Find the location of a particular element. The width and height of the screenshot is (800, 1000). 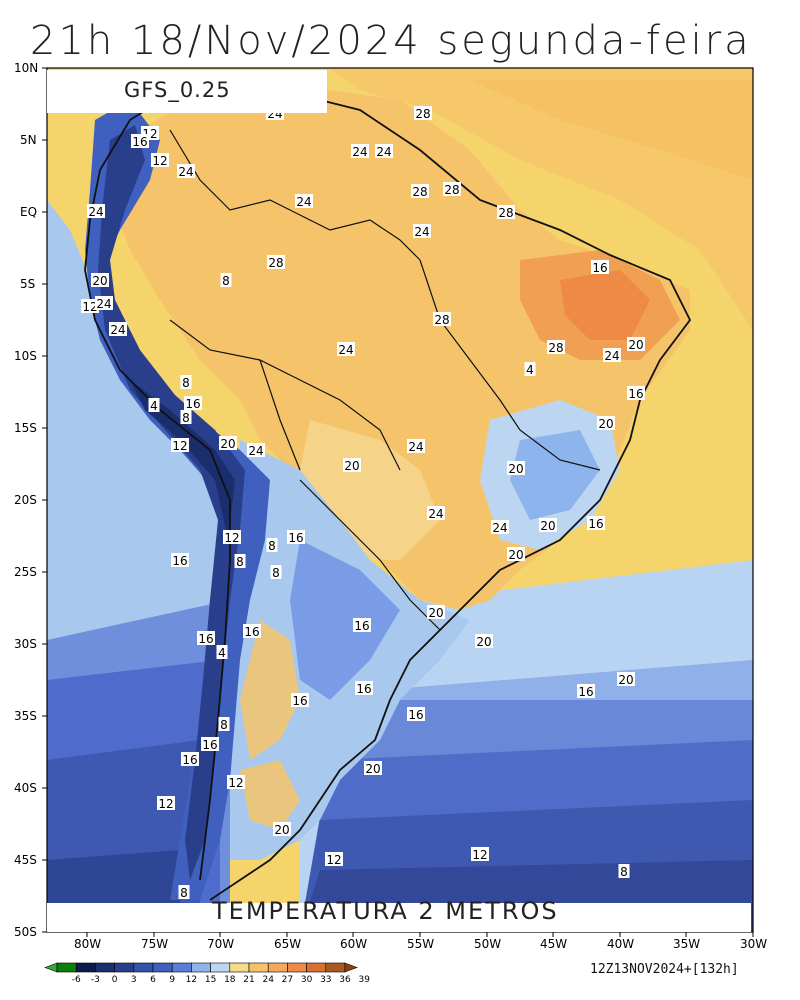

variable-label: TEMPERATURA 2 METROS is located at coordinates (385, 911).